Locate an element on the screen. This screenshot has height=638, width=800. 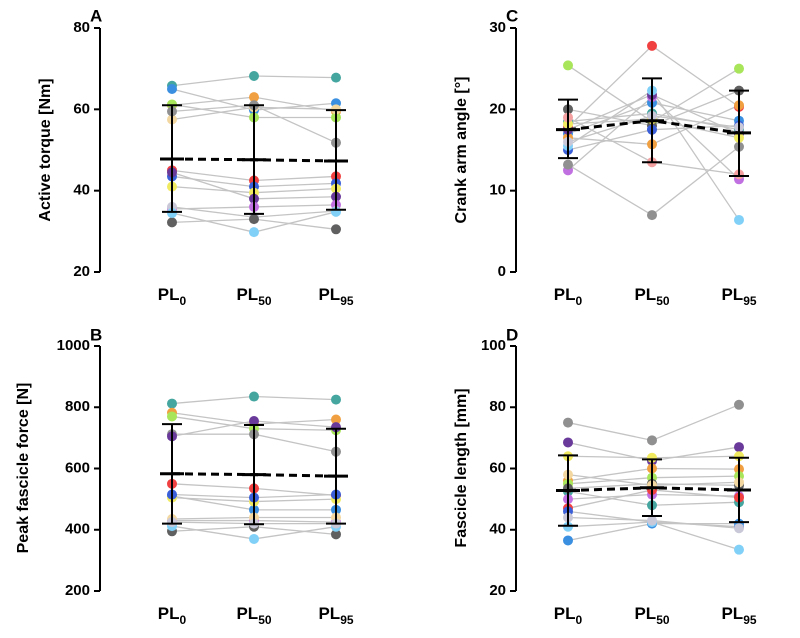
y-axis-label: Crank arm angle [°] is located at coordinates (461, 150).